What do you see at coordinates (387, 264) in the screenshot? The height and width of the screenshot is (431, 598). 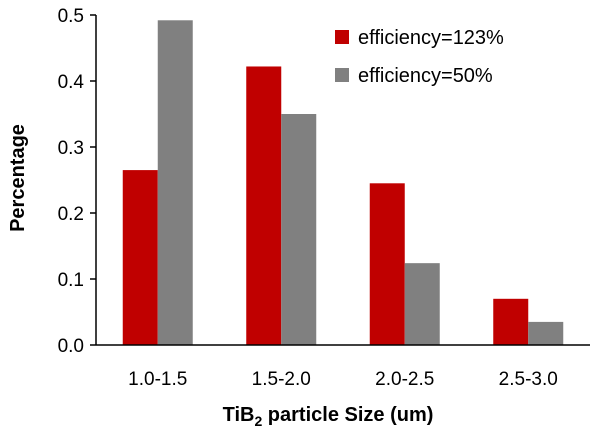 I see `bar-2.0-2.5-series-1` at bounding box center [387, 264].